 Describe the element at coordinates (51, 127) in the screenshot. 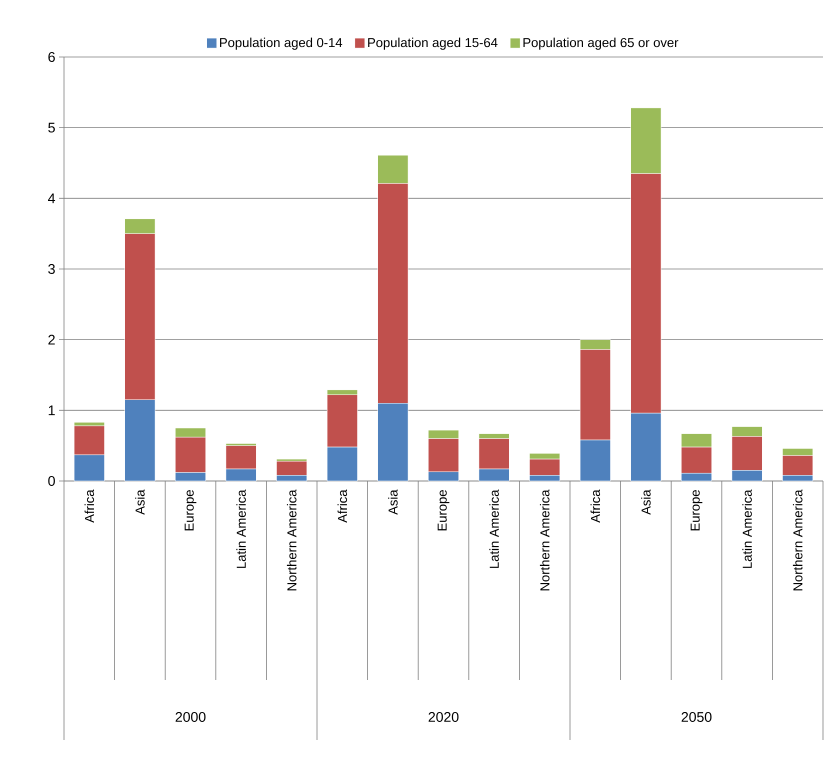

I see `y-tick-label: 5` at that location.